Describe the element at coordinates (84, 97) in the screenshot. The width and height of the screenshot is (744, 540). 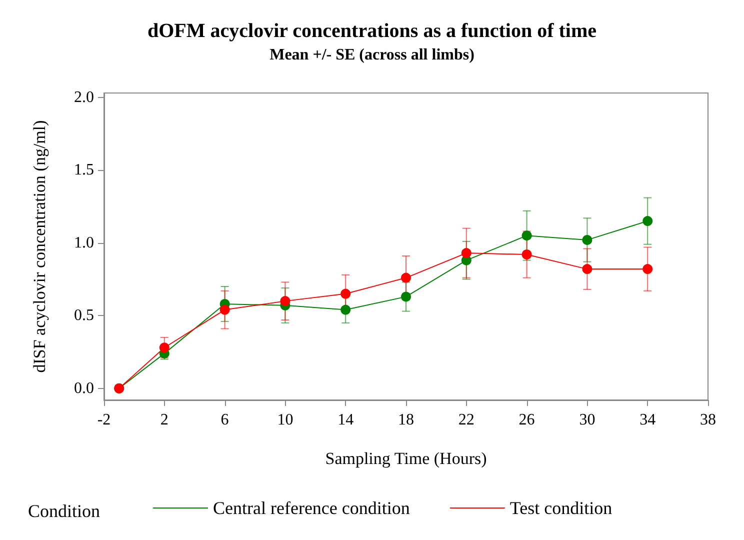
I see `y-tick-label: 2.0` at that location.